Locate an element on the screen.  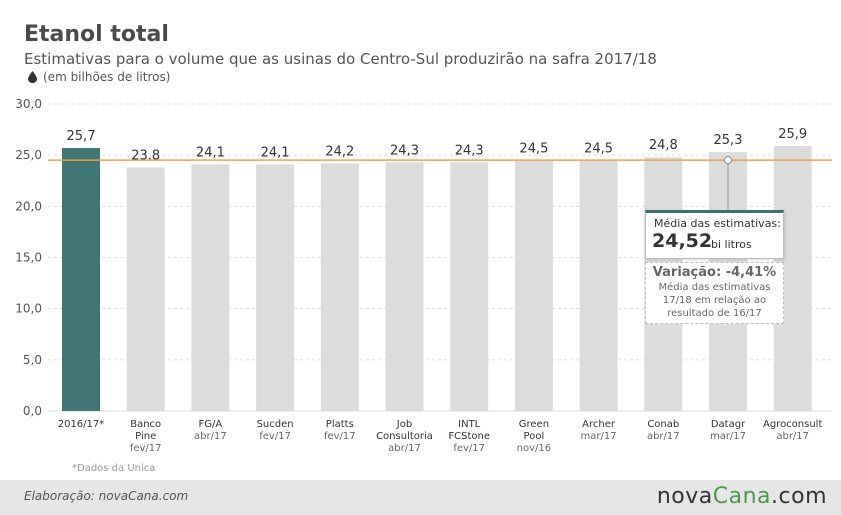
unit-note: (em bilhões de litros) is located at coordinates (99, 77).